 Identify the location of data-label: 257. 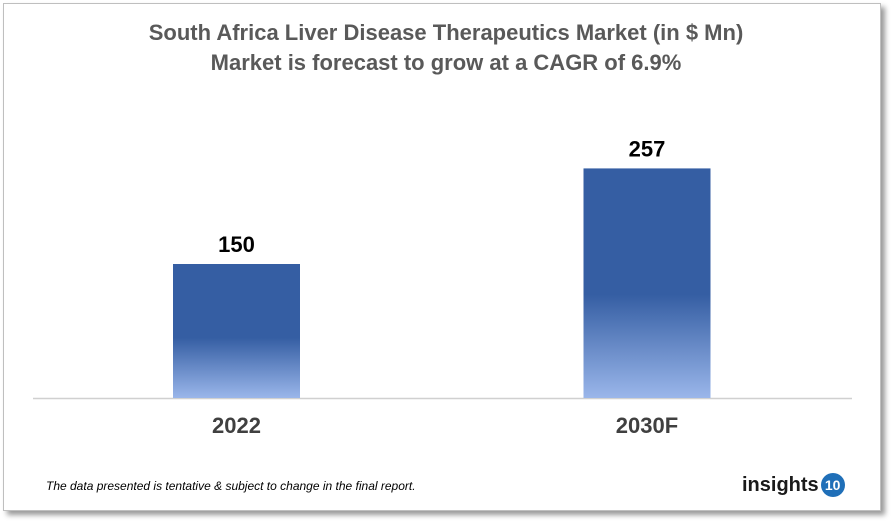
(647, 148).